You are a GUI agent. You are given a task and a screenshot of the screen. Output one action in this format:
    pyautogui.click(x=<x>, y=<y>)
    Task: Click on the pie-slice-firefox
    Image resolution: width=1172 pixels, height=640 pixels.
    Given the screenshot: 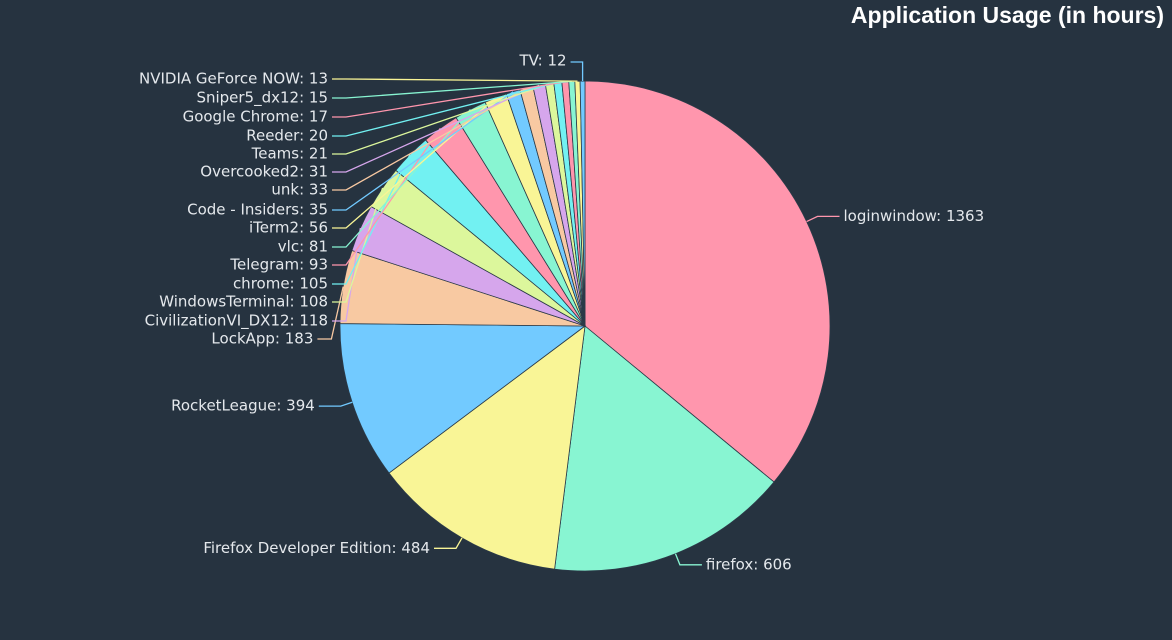 What is the action you would take?
    pyautogui.click(x=664, y=448)
    